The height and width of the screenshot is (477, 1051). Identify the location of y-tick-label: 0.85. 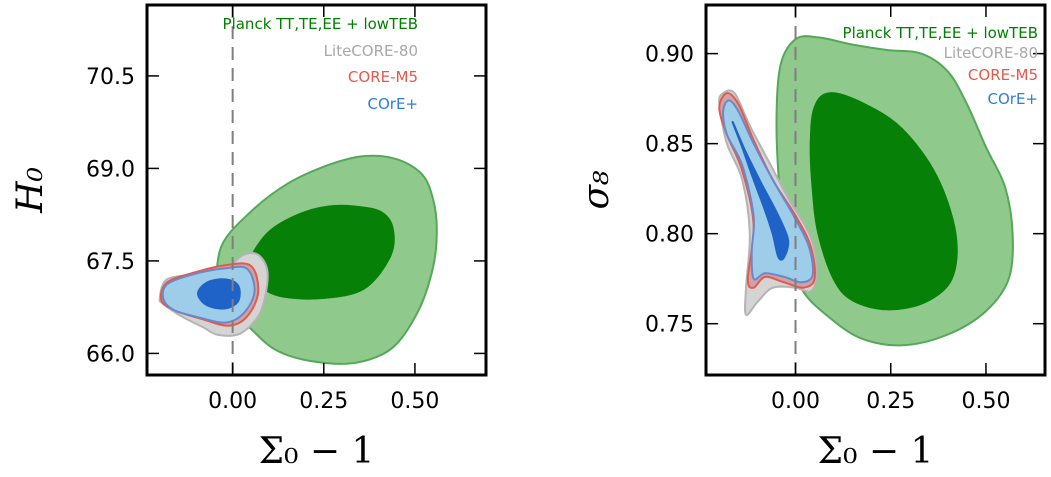
(669, 145).